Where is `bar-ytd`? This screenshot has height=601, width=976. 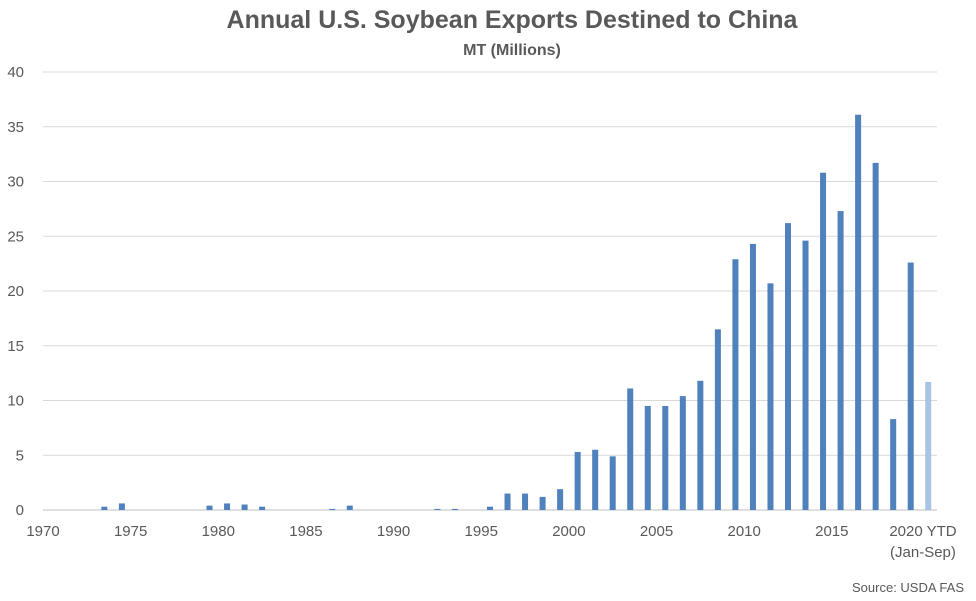 bar-ytd is located at coordinates (928, 445).